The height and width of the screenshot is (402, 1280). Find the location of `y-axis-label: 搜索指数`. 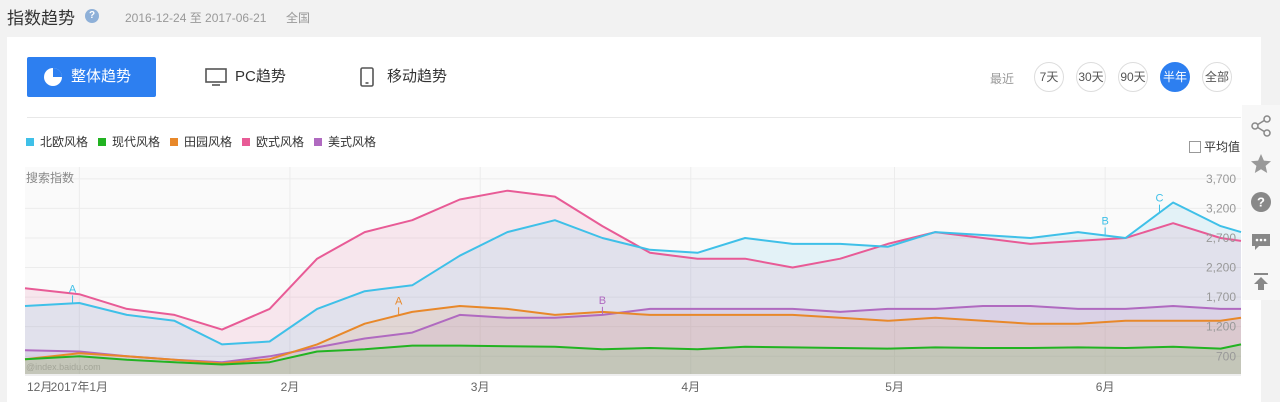

y-axis-label: 搜索指数 is located at coordinates (50, 177).